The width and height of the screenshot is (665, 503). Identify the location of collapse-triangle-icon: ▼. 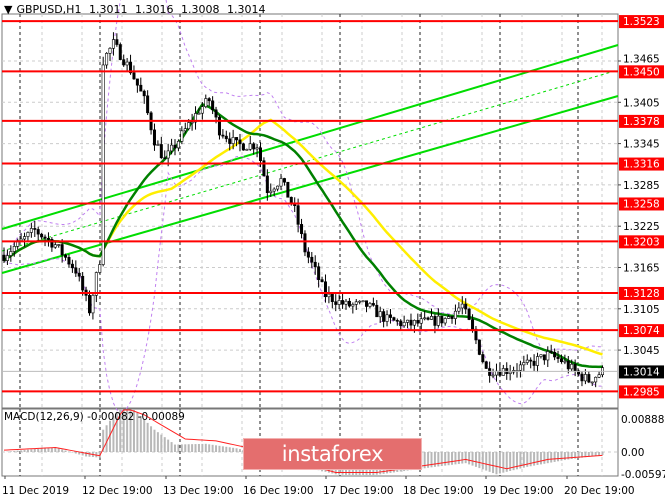
(8, 9).